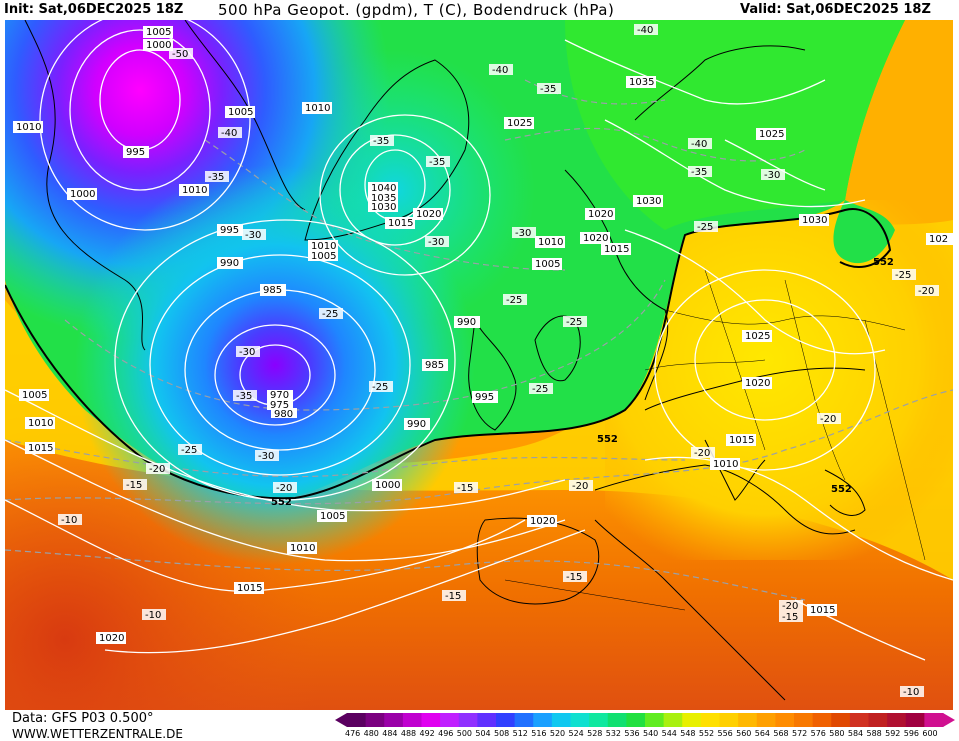 The image size is (959, 741). Describe the element at coordinates (466, 322) in the screenshot. I see `svg-text: 990` at that location.